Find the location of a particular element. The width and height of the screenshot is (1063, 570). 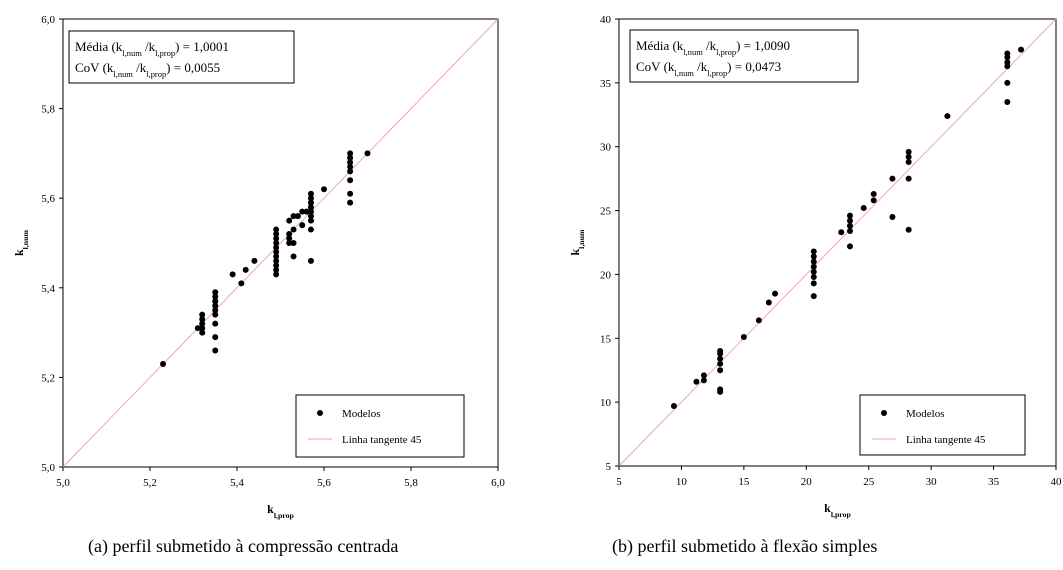

y-tick-label: 40 is located at coordinates (606, 20).